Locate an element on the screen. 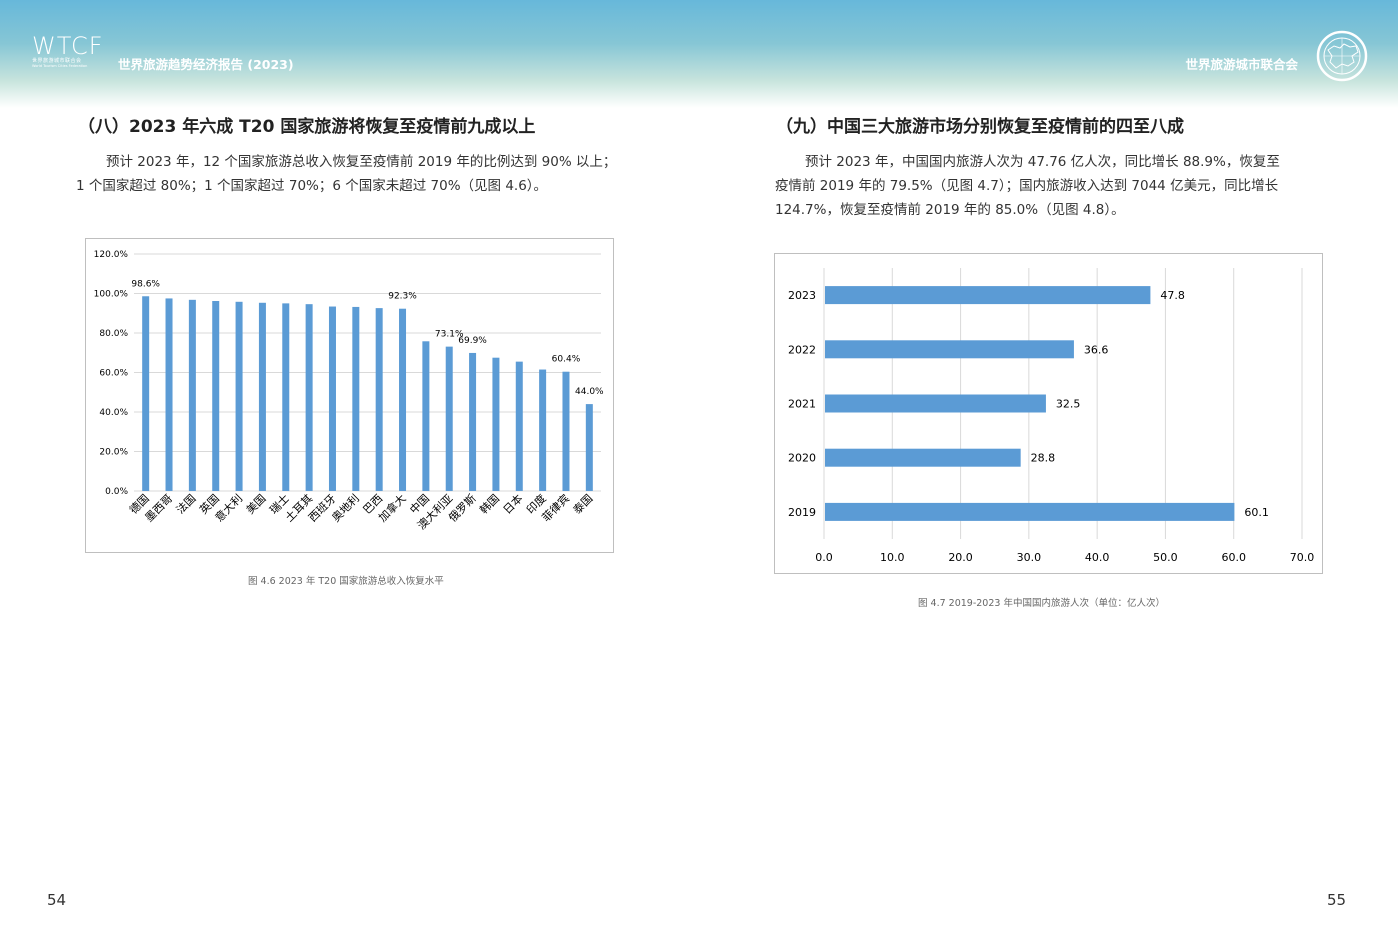  report-title: 世界旅游趋势经济报告 (2023) is located at coordinates (206, 64).